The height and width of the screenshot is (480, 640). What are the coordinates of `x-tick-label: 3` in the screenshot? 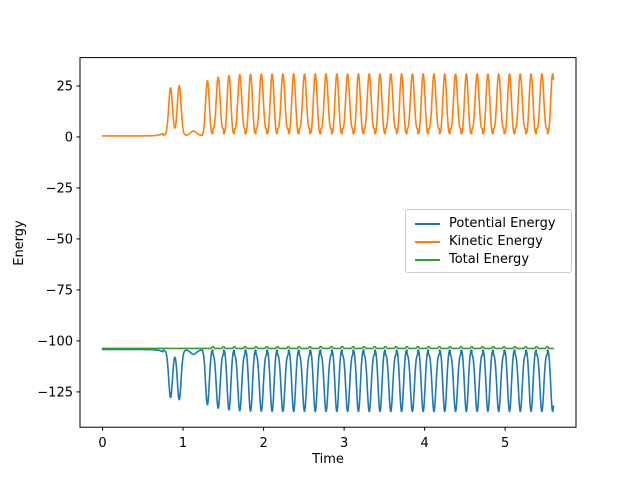 It's located at (344, 443).